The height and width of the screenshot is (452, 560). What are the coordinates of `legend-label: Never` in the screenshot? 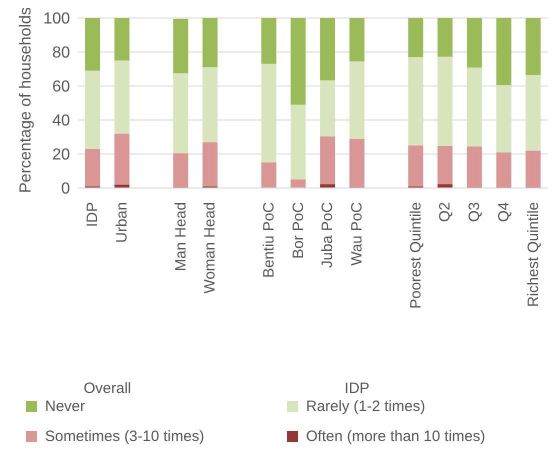 It's located at (65, 406).